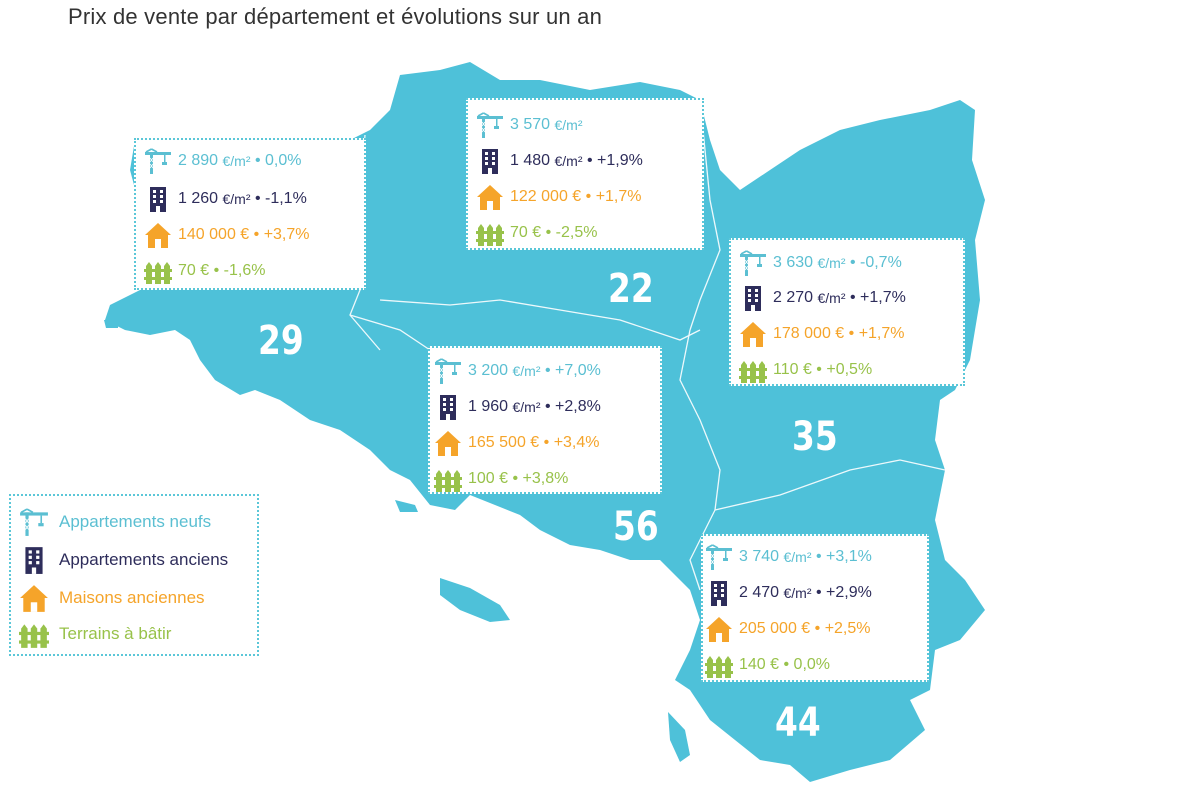  Describe the element at coordinates (620, 160) in the screenshot. I see `change: +1,9%` at that location.